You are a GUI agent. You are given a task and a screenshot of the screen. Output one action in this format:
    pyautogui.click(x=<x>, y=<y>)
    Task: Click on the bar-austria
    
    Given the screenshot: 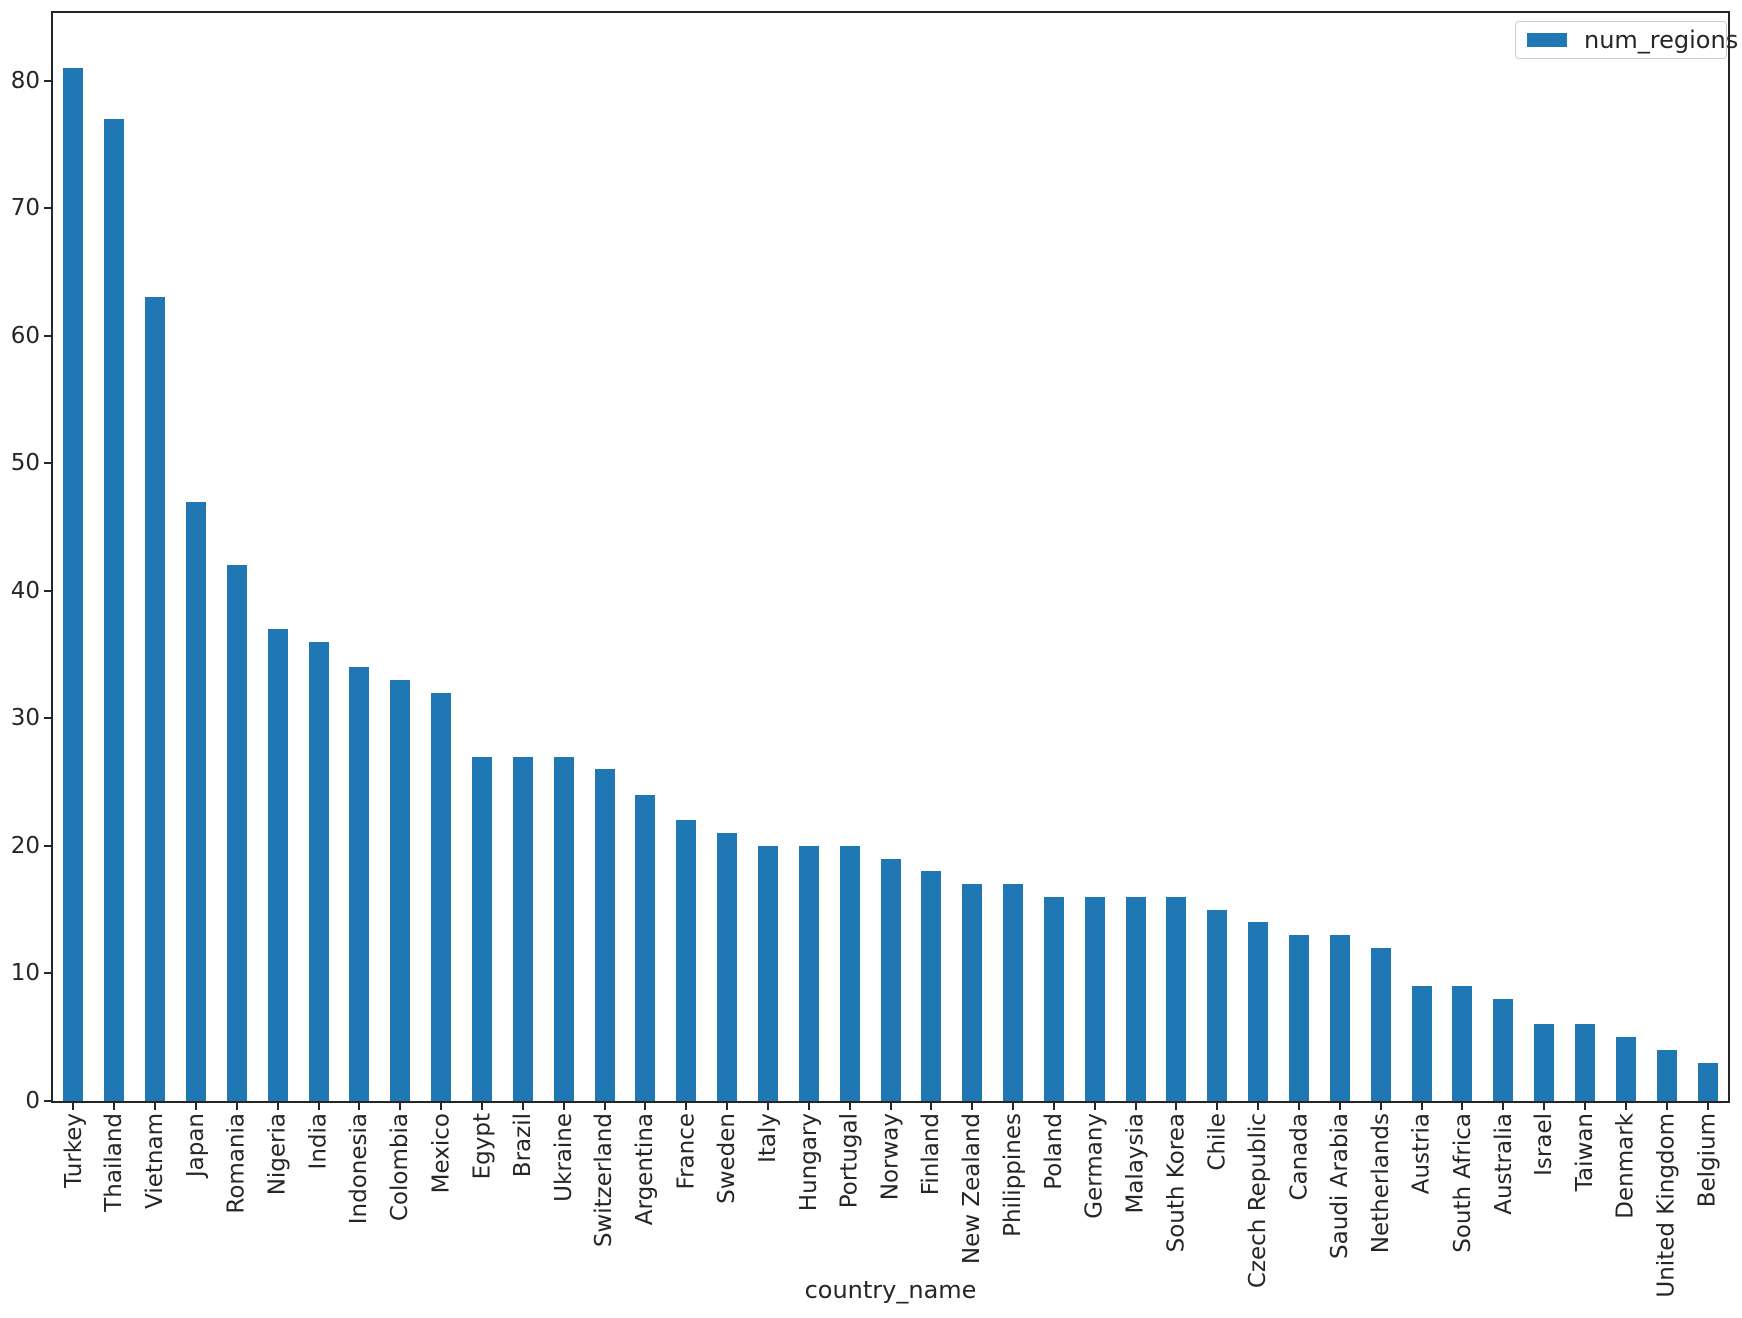 What is the action you would take?
    pyautogui.click(x=1421, y=1043)
    